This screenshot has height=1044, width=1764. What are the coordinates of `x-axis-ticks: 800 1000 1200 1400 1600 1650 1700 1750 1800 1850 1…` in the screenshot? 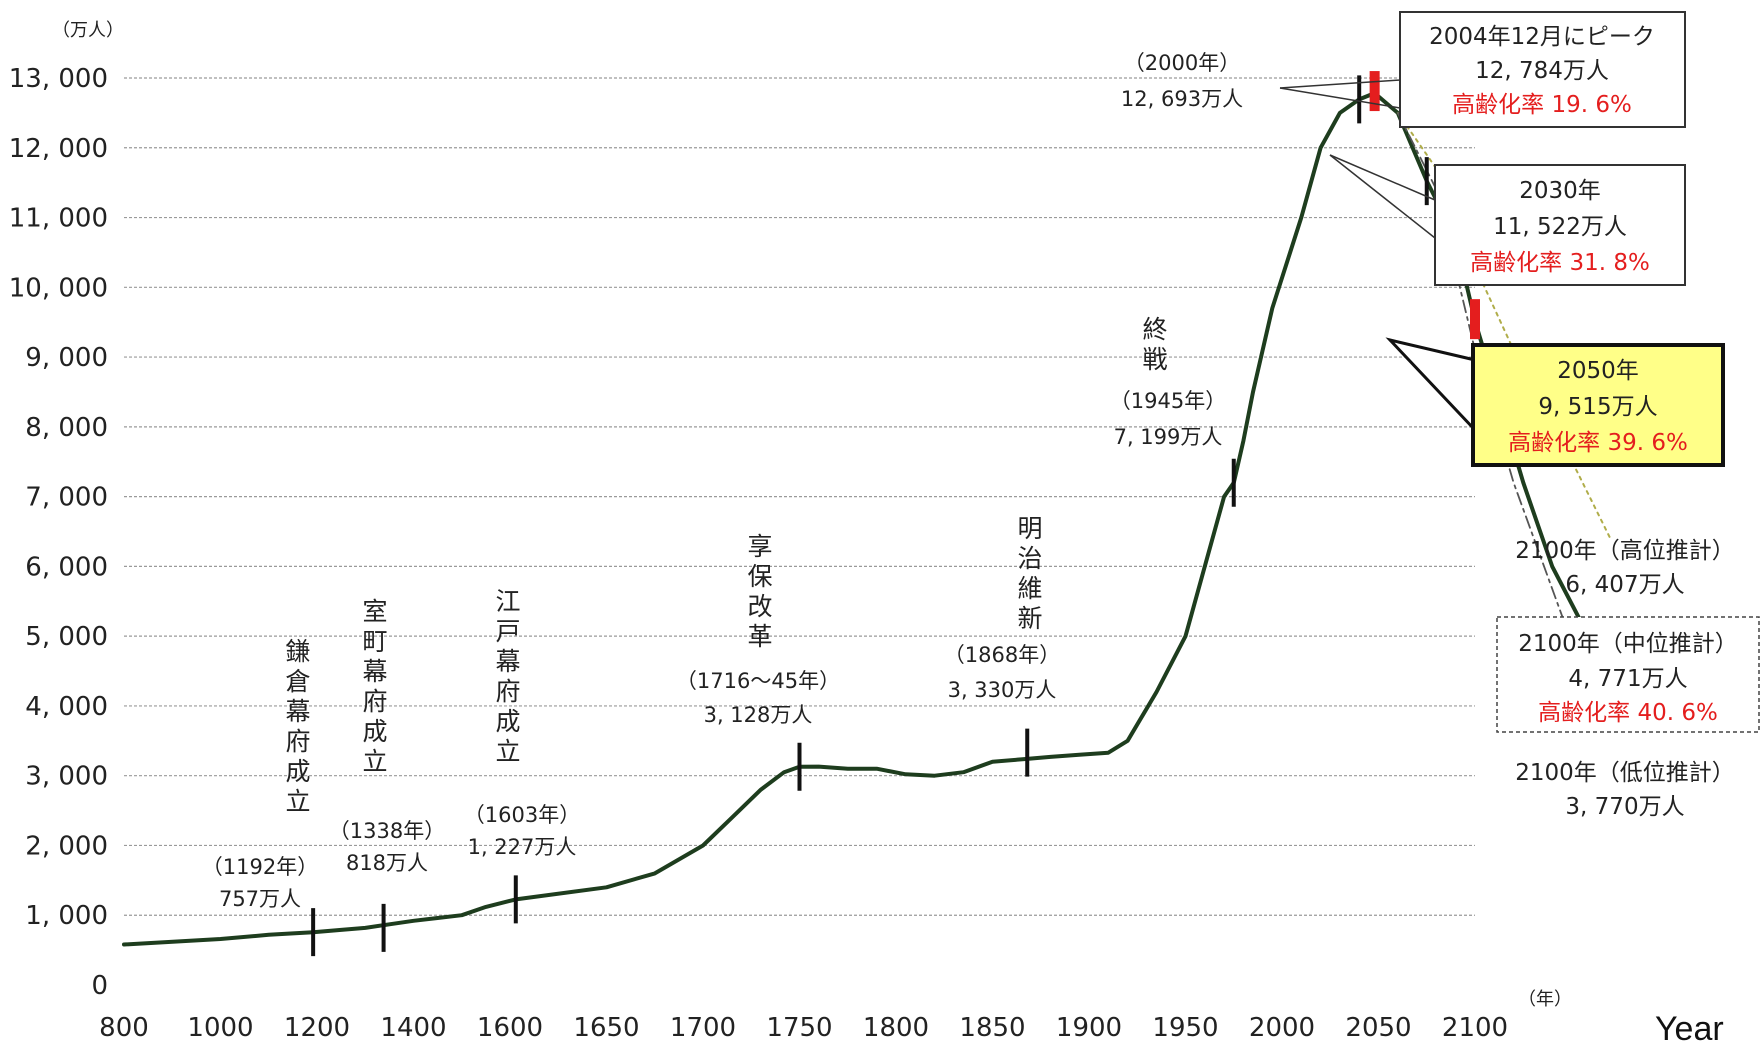 It's located at (803, 1028).